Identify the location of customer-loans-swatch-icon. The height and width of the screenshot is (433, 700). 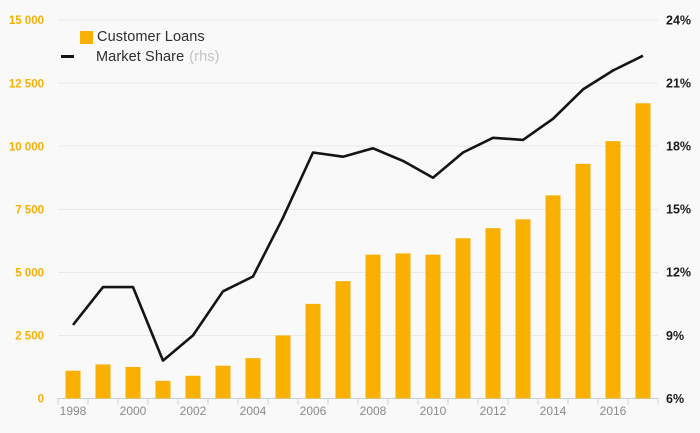
(86, 37).